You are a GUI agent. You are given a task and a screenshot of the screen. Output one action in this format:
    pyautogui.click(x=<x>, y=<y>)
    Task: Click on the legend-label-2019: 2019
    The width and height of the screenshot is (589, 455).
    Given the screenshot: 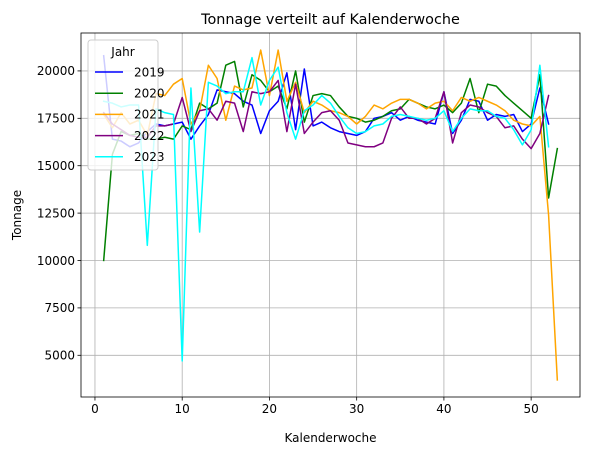 What is the action you would take?
    pyautogui.click(x=149, y=72)
    